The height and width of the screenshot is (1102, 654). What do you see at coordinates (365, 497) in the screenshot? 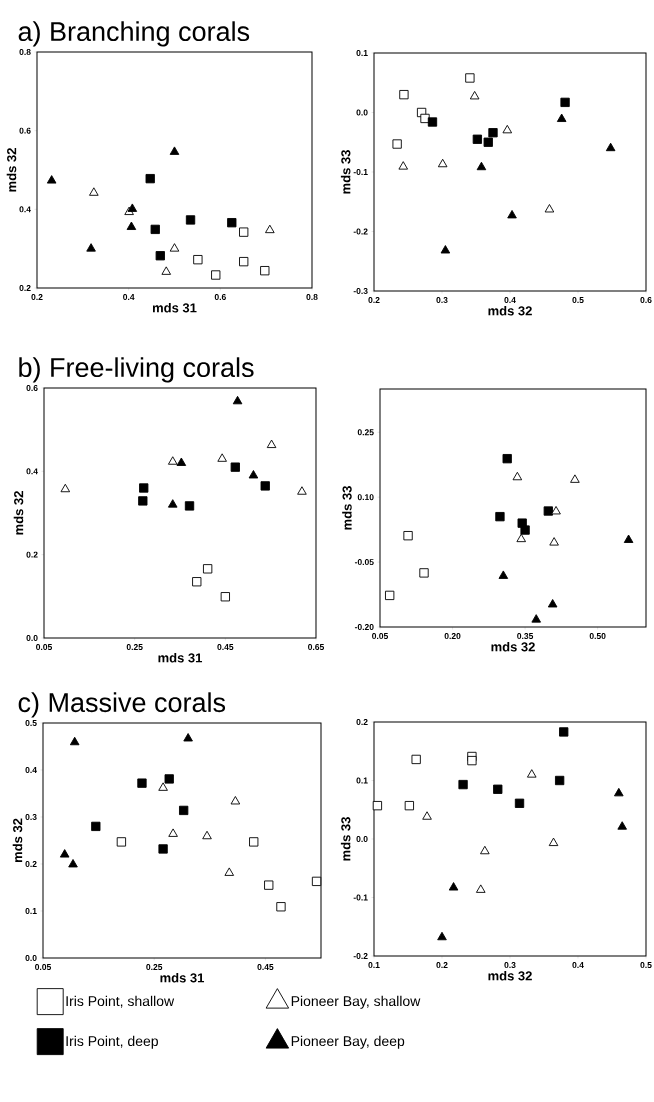
I see `y-tick-label: 0.10` at bounding box center [365, 497].